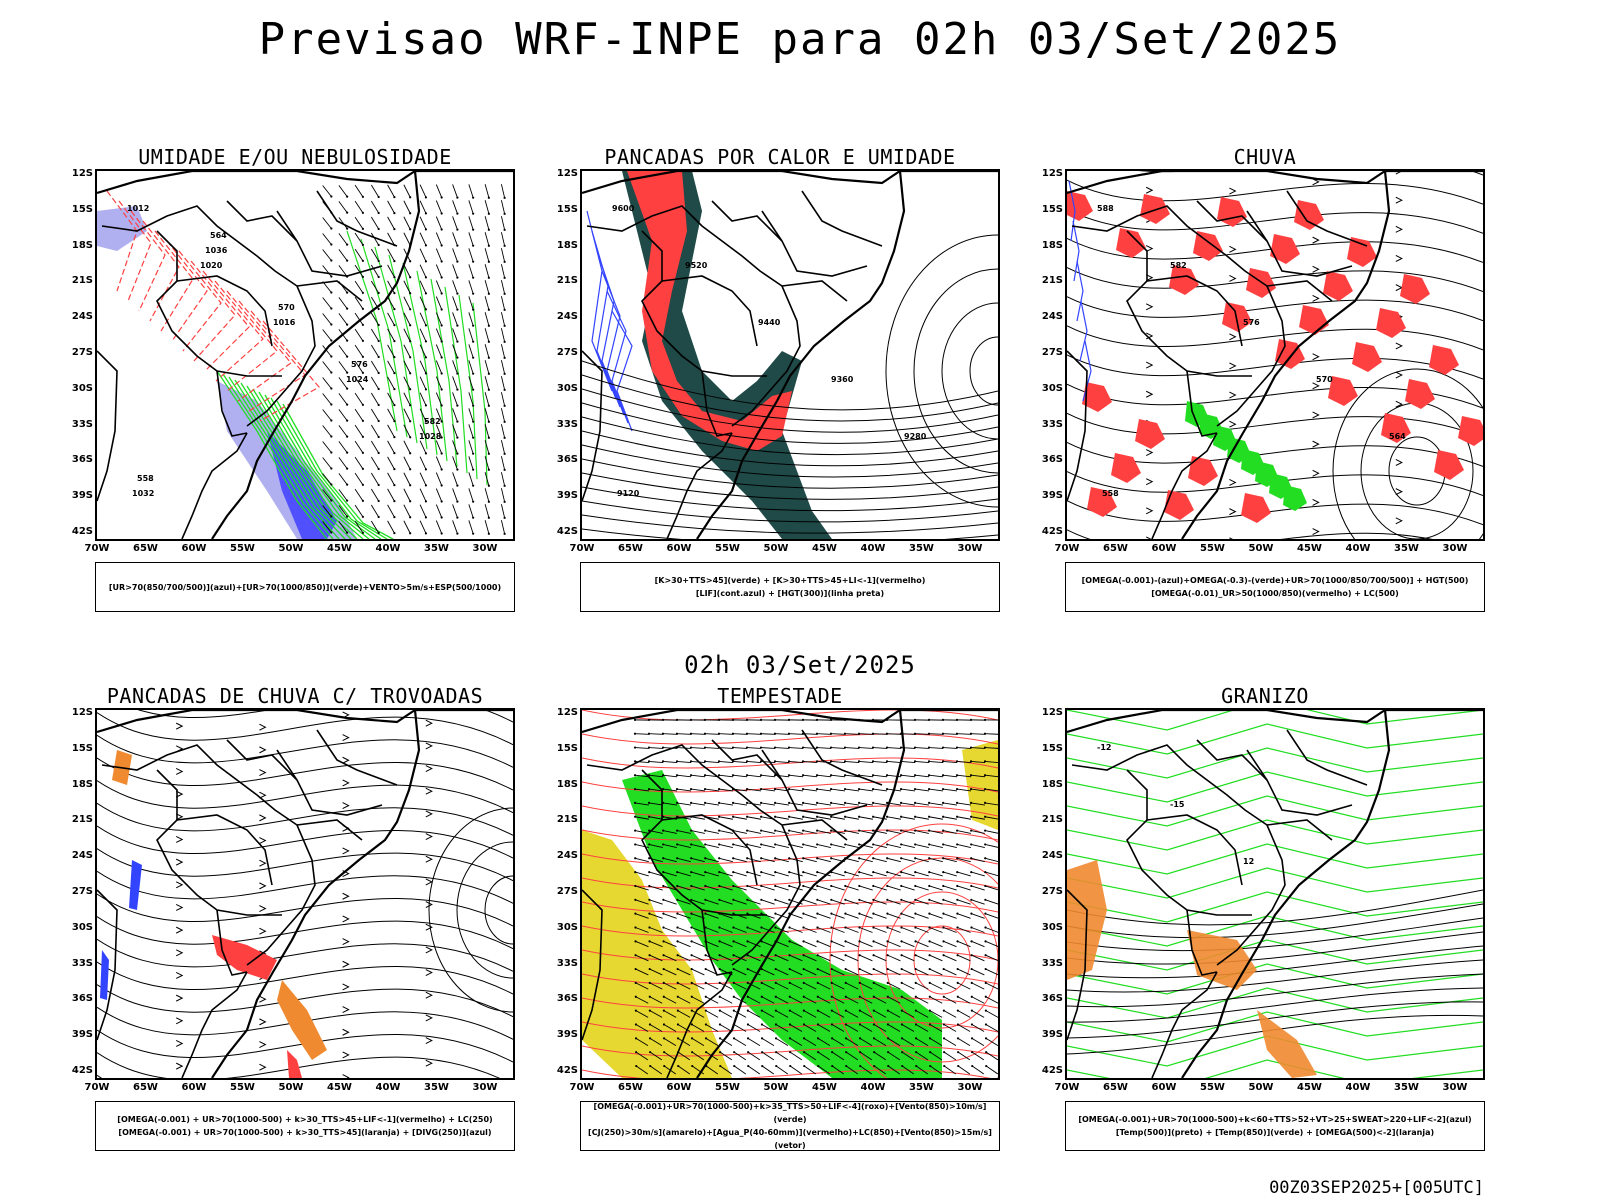 This screenshot has height=1200, width=1600. What do you see at coordinates (696, 265) in the screenshot?
I see `contour-label: 9520` at bounding box center [696, 265].